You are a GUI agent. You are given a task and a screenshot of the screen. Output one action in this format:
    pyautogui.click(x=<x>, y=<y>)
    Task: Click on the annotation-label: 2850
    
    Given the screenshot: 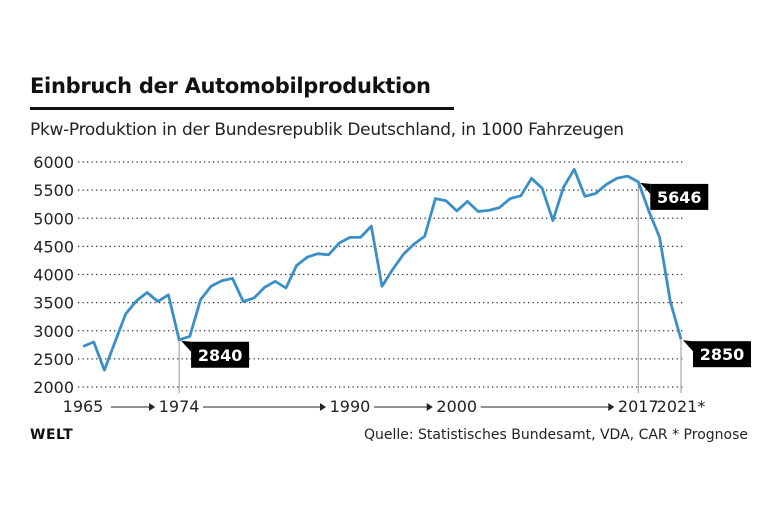 What is the action you would take?
    pyautogui.click(x=722, y=354)
    